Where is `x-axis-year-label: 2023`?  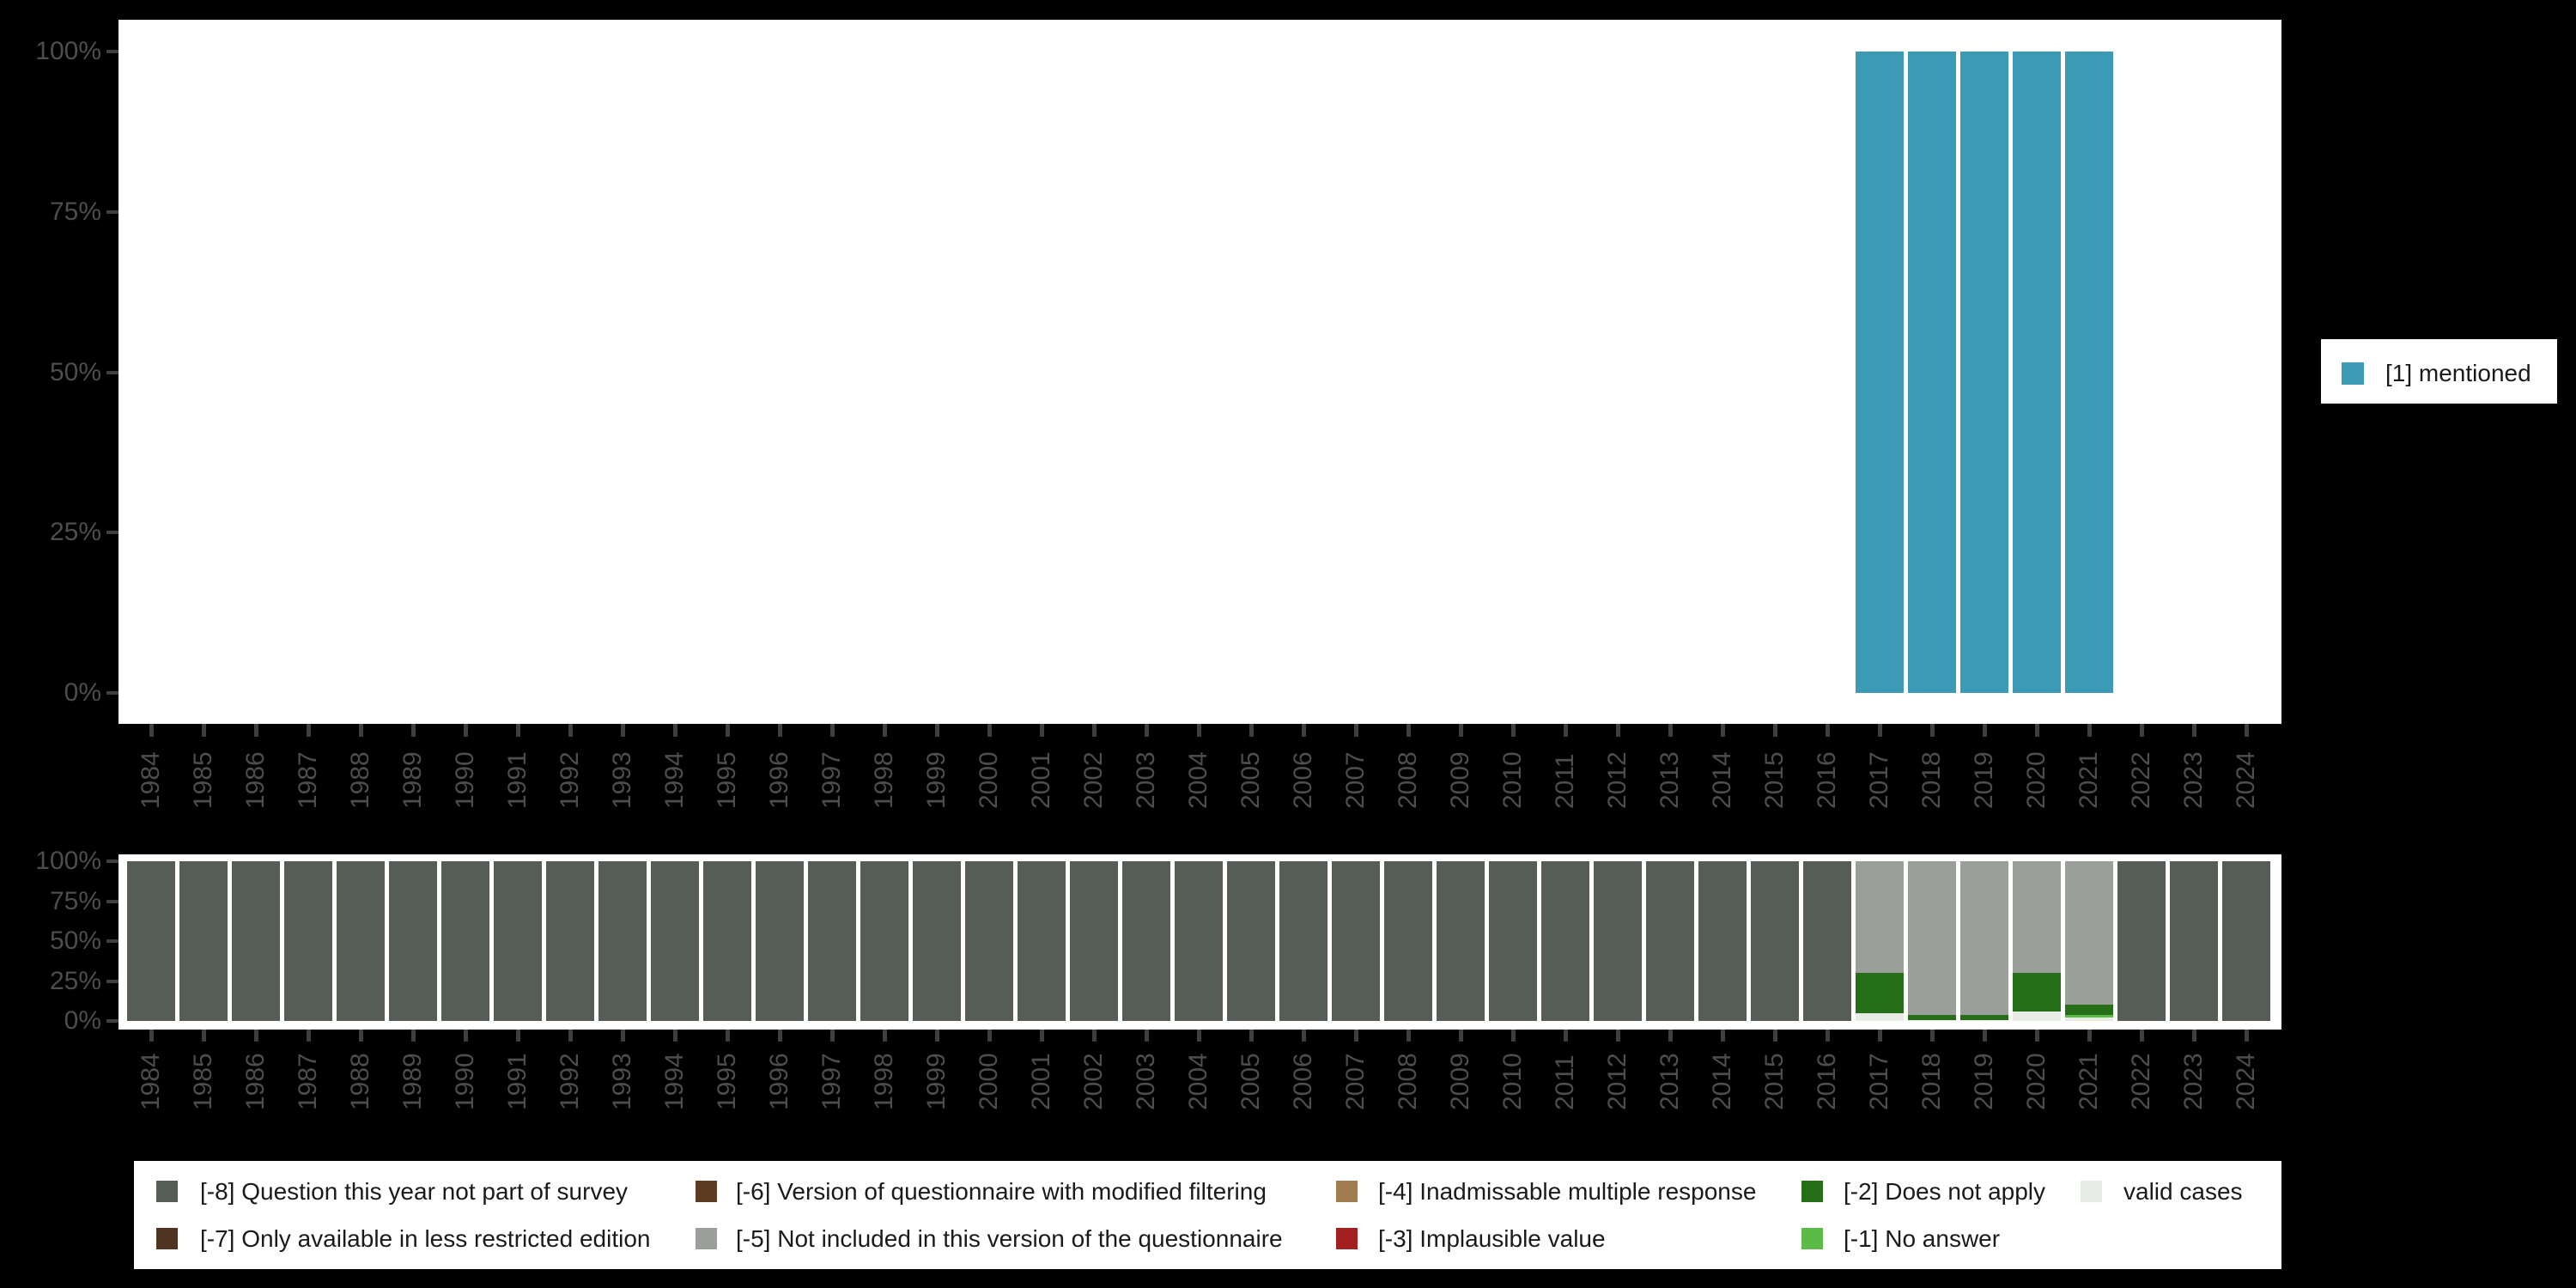 x-axis-year-label: 2023 is located at coordinates (2193, 780).